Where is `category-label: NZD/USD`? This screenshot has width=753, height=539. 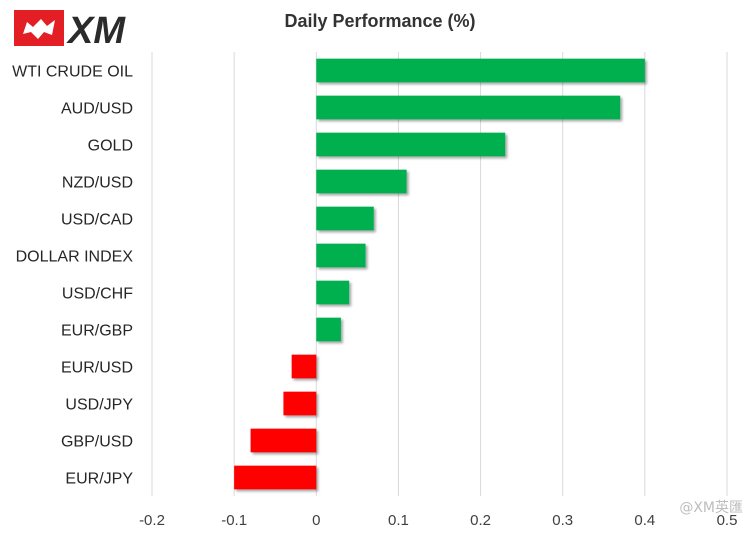 category-label: NZD/USD is located at coordinates (97, 183).